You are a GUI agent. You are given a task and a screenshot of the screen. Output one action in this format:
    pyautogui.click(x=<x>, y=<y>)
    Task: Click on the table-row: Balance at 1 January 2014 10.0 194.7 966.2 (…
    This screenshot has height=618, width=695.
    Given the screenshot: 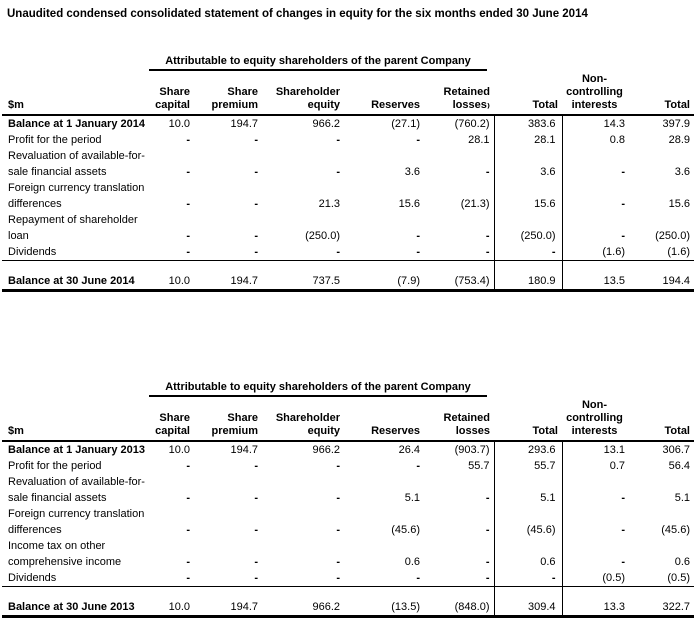 What is the action you would take?
    pyautogui.click(x=348, y=123)
    